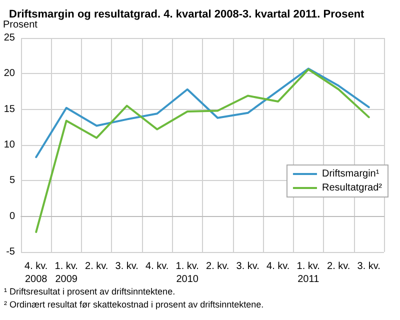 The image size is (400, 320). Describe the element at coordinates (11, 252) in the screenshot. I see `y-tick-label: -5` at that location.